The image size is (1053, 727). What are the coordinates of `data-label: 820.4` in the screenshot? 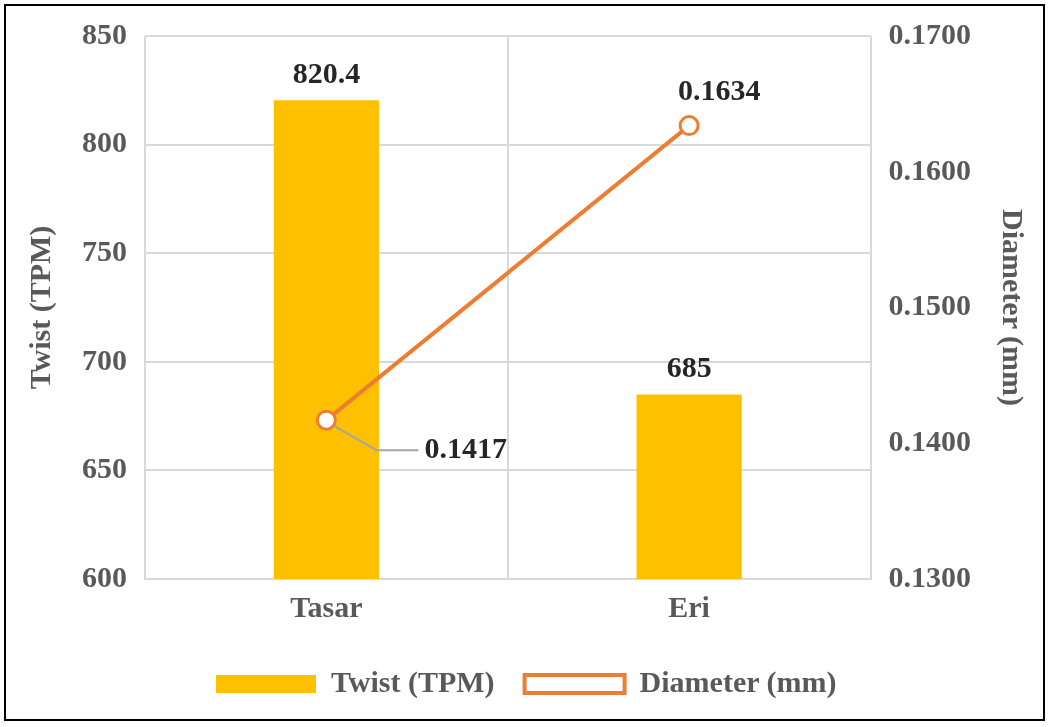 It's located at (326, 73).